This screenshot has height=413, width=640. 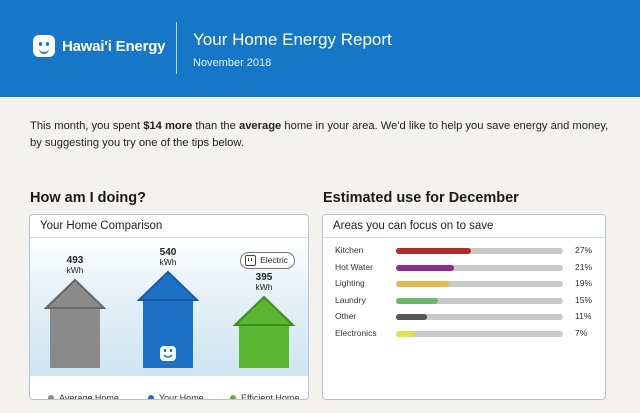 I want to click on brand-name: Hawai'i Energy, so click(x=114, y=46).